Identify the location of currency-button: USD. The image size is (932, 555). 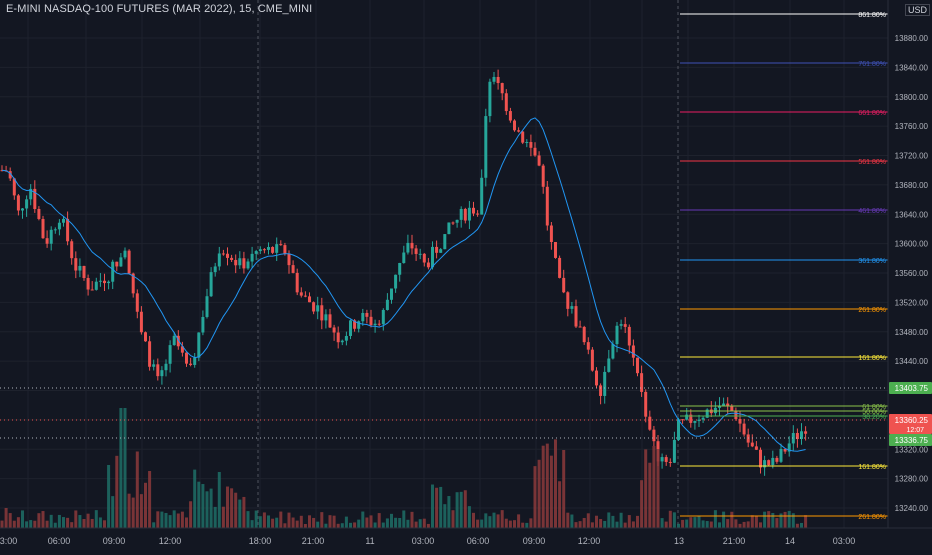
(917, 10).